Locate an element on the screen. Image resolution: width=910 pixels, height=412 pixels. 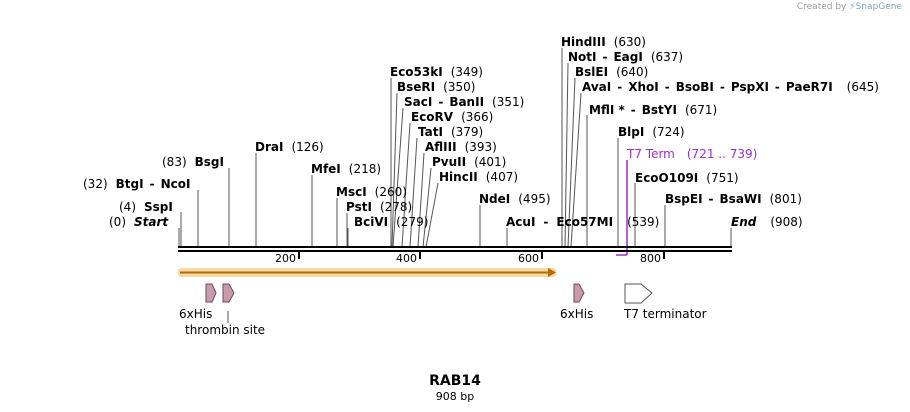
site-end: End (908) is located at coordinates (767, 222).